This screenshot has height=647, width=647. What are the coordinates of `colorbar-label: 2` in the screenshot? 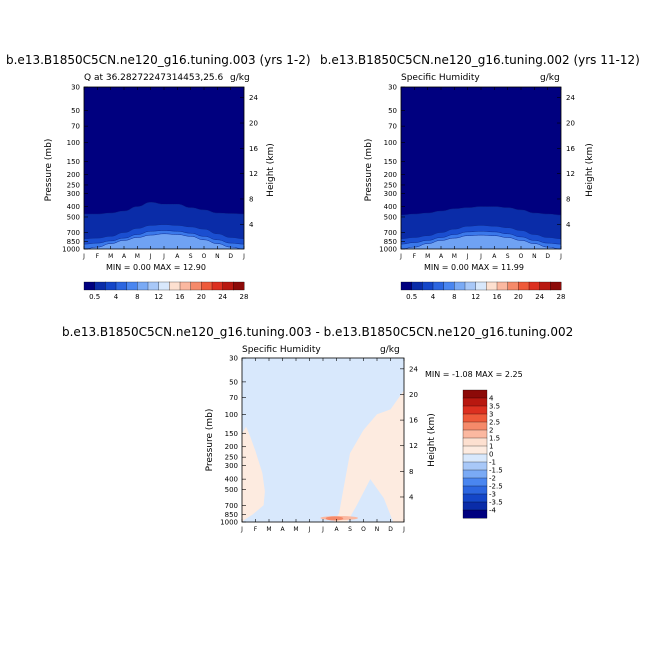 It's located at (491, 431).